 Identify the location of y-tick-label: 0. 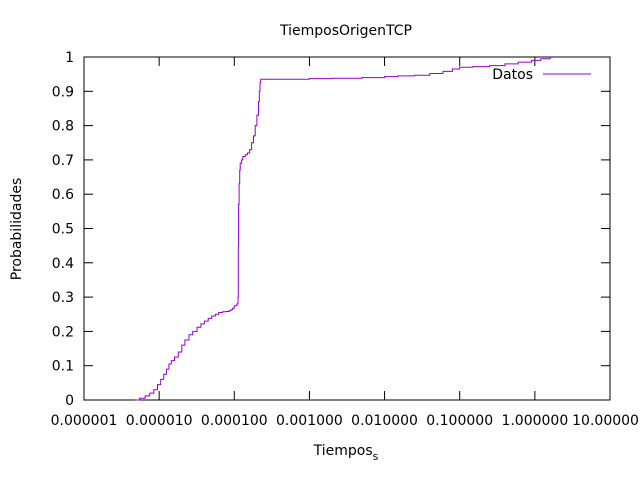
(69, 401).